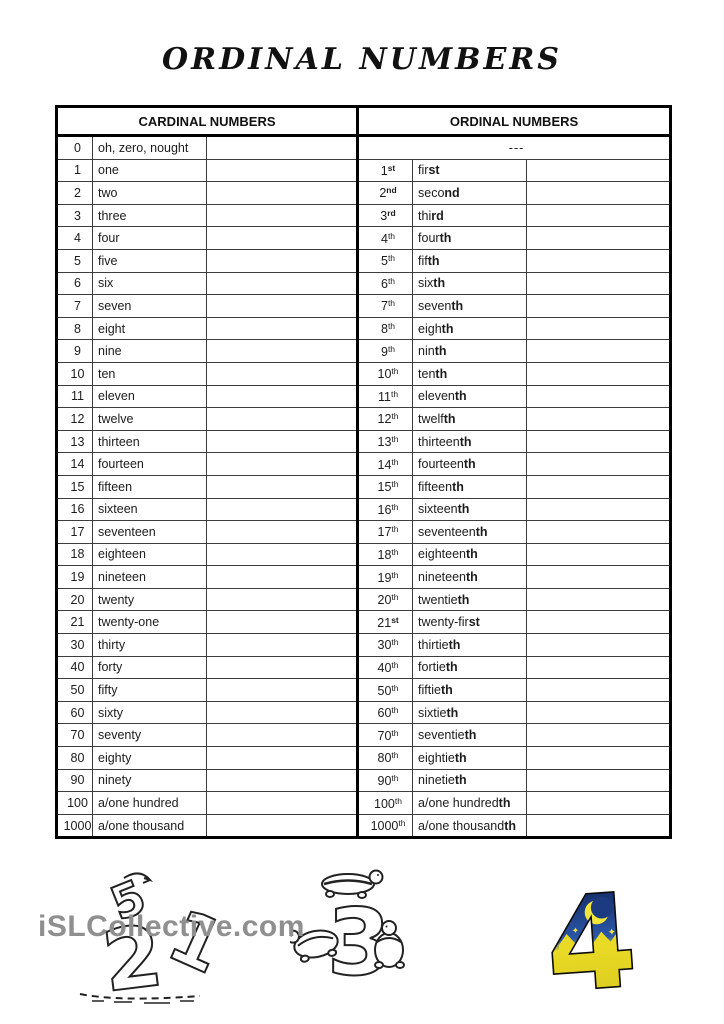 The image size is (724, 1024). I want to click on ordinal-word-bold-ending: st, so click(434, 170).